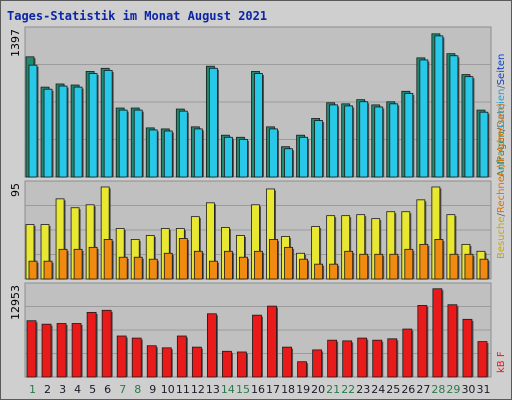 The width and height of the screenshot is (512, 400). I want to click on day-label: 12, so click(198, 389).